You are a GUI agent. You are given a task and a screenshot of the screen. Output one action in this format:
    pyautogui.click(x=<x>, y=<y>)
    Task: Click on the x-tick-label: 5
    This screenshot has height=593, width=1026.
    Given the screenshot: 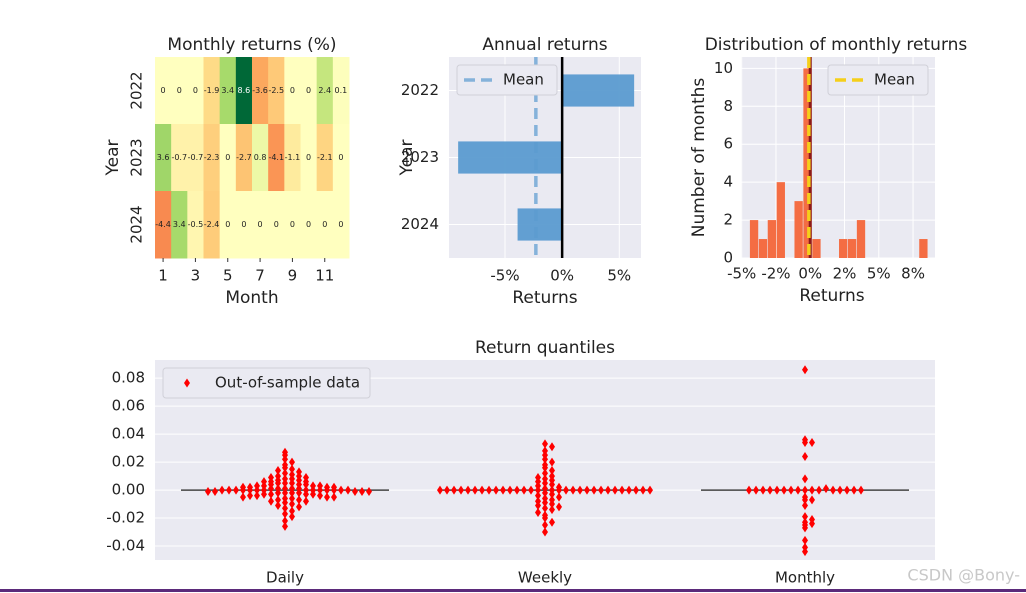 What is the action you would take?
    pyautogui.click(x=228, y=276)
    